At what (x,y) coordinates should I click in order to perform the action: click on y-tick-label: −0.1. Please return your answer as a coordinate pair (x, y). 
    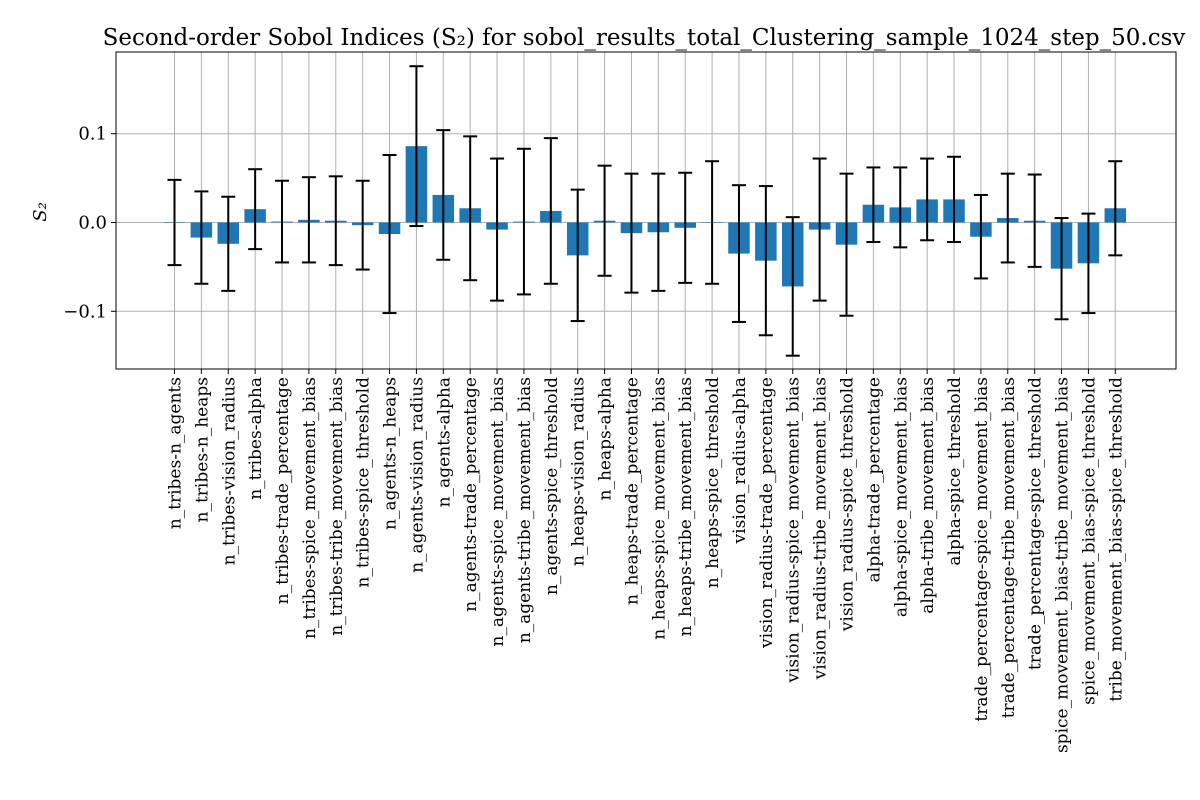
    Looking at the image, I should click on (85, 311).